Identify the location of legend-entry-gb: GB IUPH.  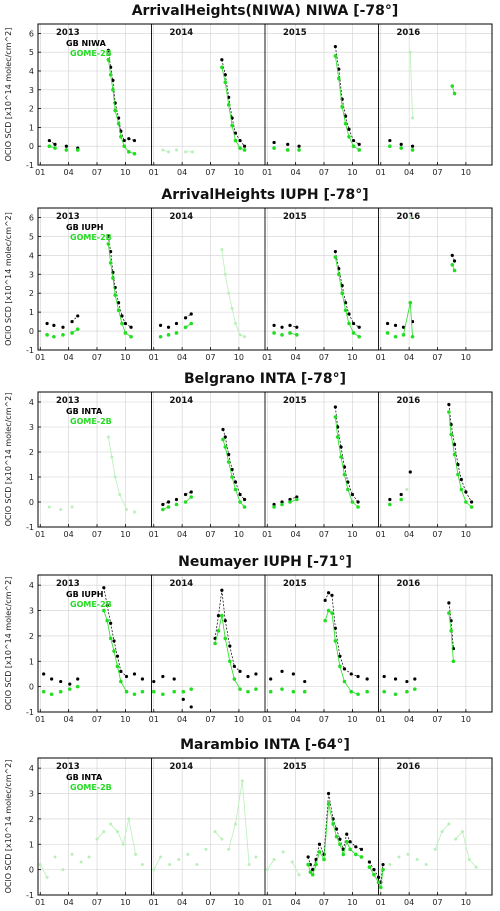
(84, 227).